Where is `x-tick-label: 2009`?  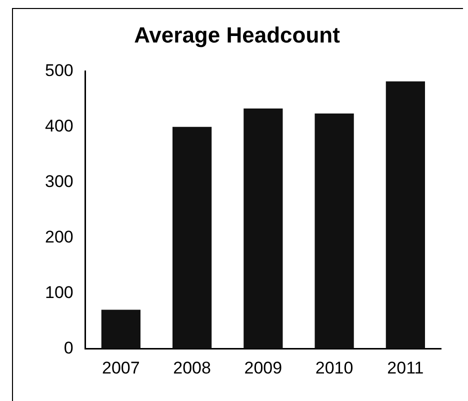 x-tick-label: 2009 is located at coordinates (263, 368).